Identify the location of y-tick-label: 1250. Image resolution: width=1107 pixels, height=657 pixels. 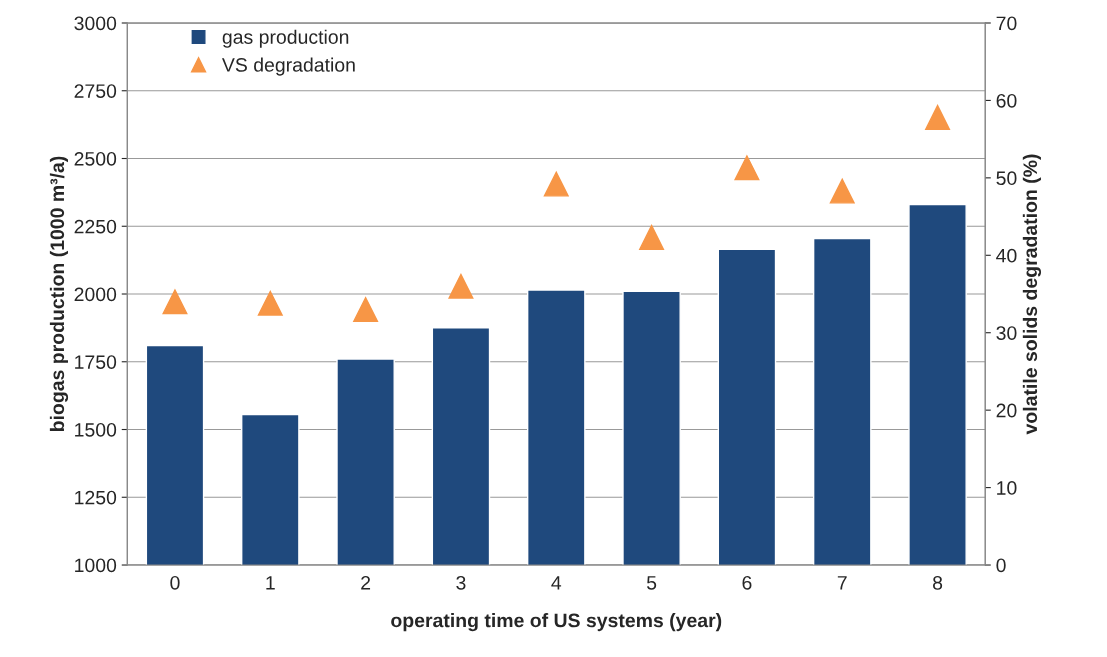
(96, 497).